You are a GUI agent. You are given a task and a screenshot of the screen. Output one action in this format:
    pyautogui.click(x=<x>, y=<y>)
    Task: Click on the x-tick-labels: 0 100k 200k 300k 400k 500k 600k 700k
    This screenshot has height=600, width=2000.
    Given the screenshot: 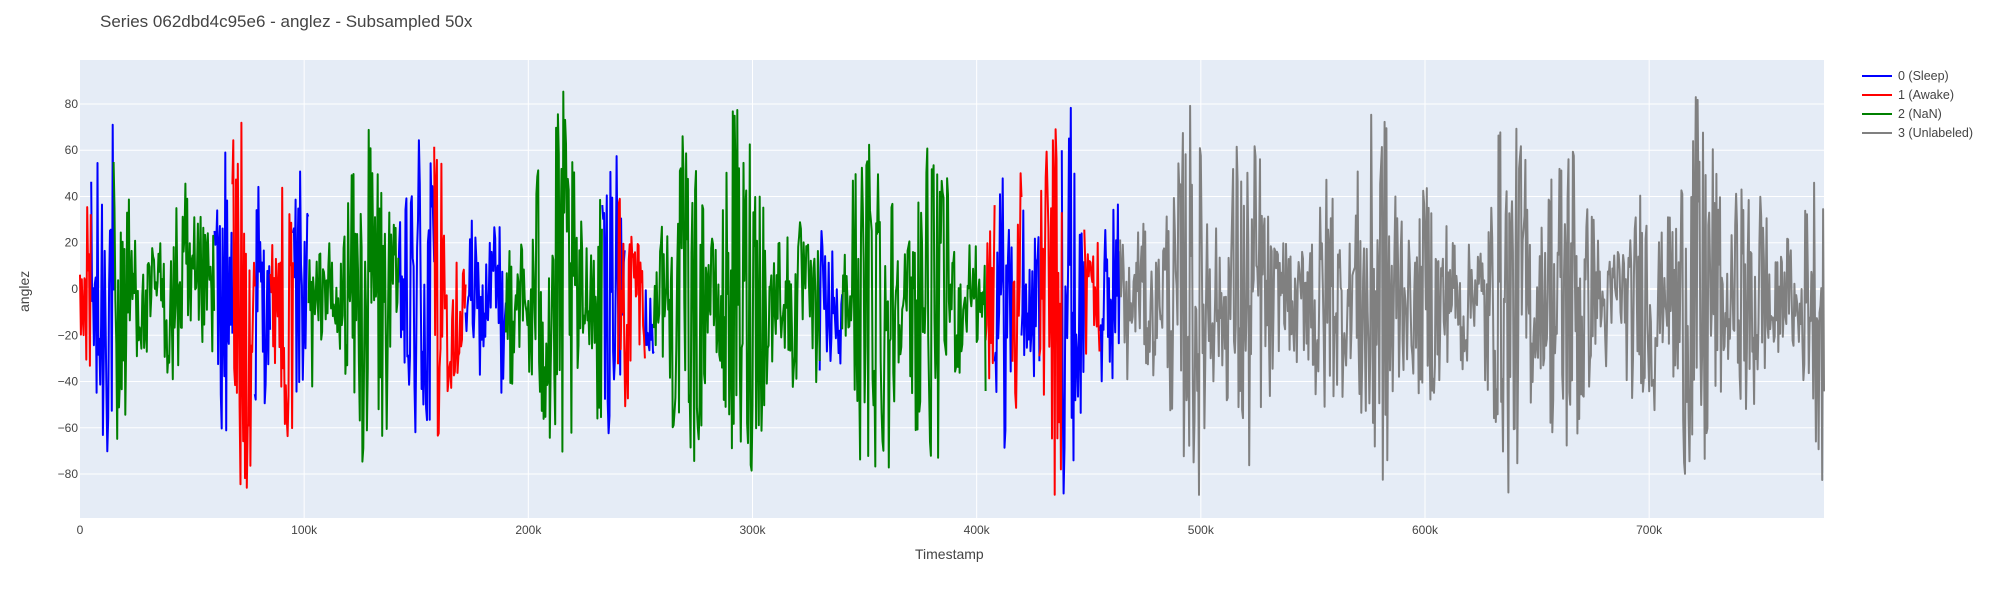 What is the action you would take?
    pyautogui.click(x=870, y=530)
    